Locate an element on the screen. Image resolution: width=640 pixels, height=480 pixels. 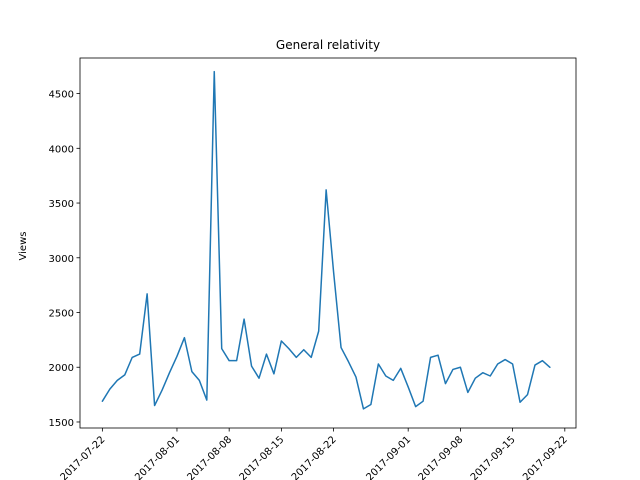
x-tick-label: 2017-08-22 is located at coordinates (314, 457).